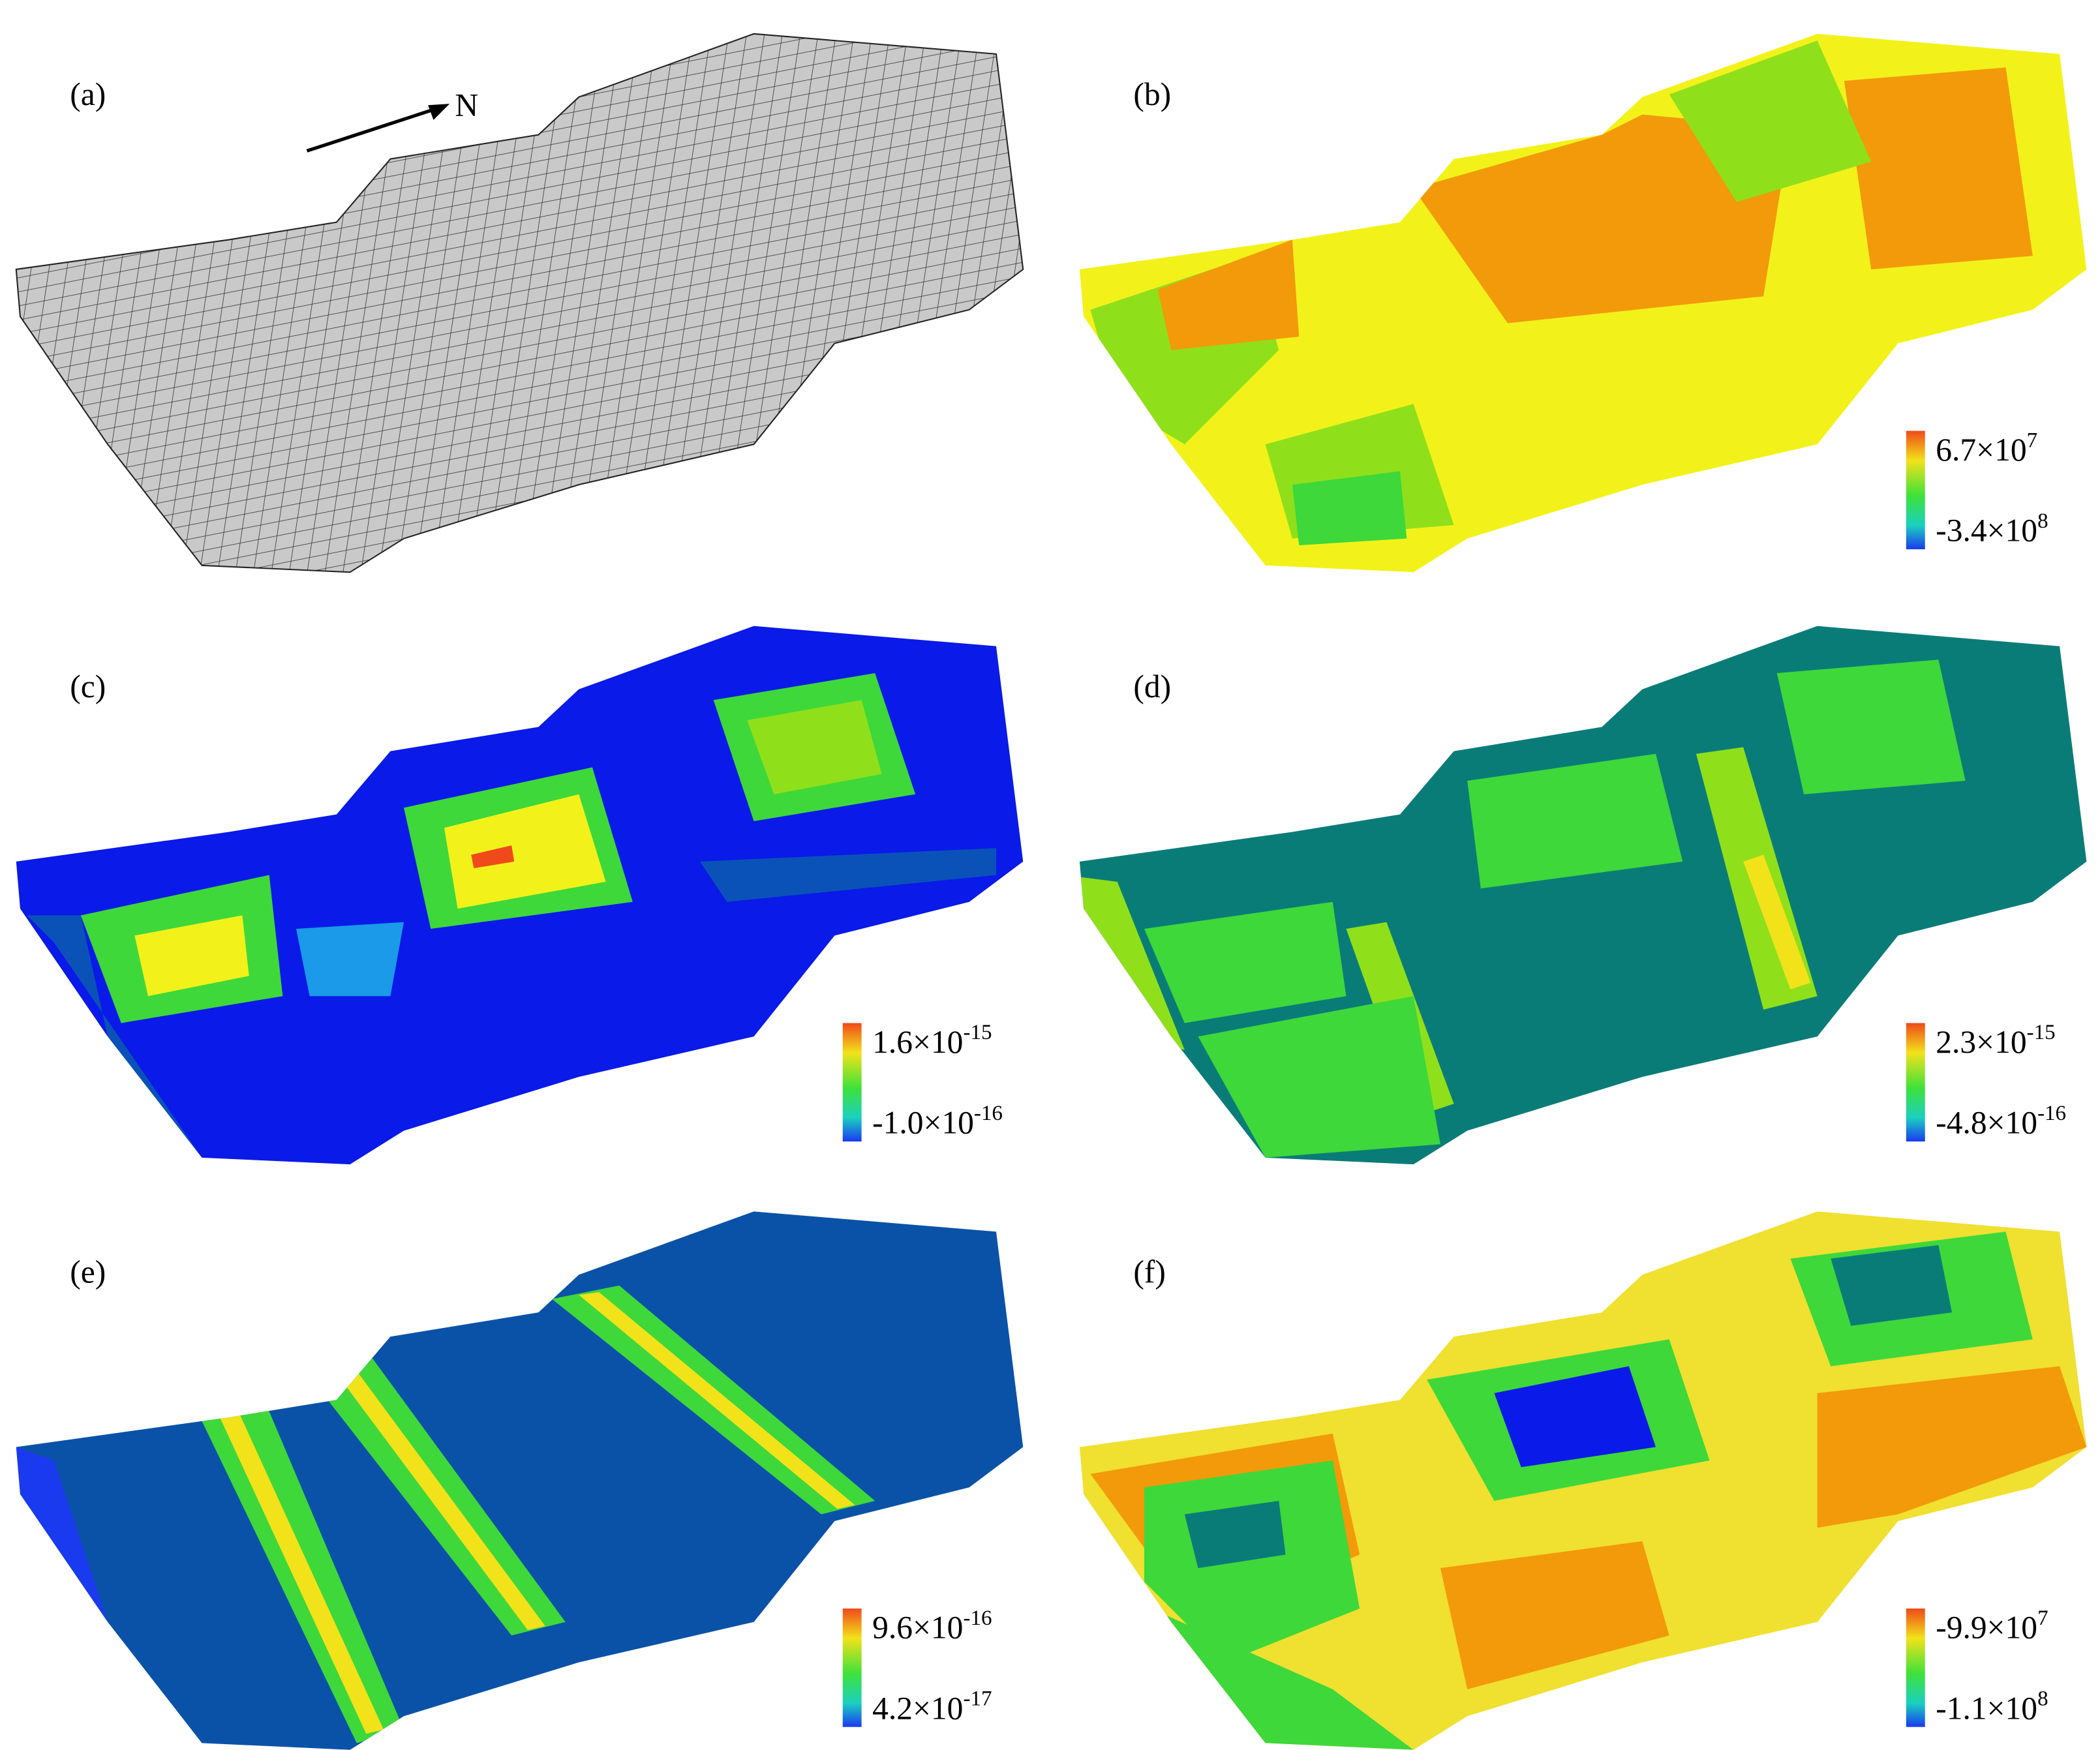 This screenshot has width=2100, height=1750. I want to click on label-base: 9.6×10, so click(918, 1627).